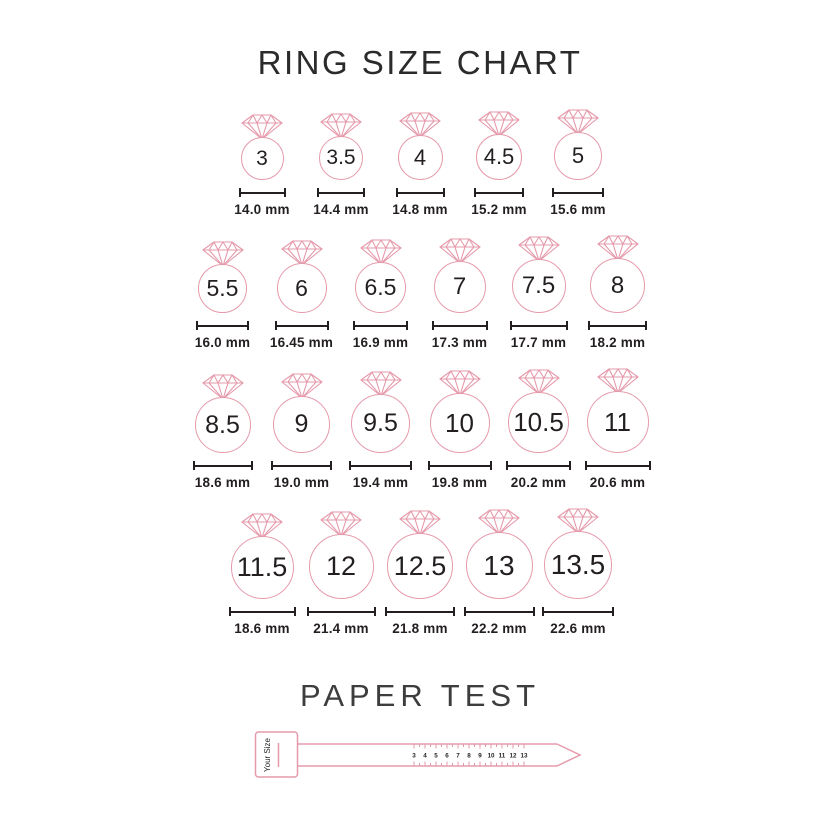 The width and height of the screenshot is (840, 840). I want to click on ruler-number: 6, so click(447, 755).